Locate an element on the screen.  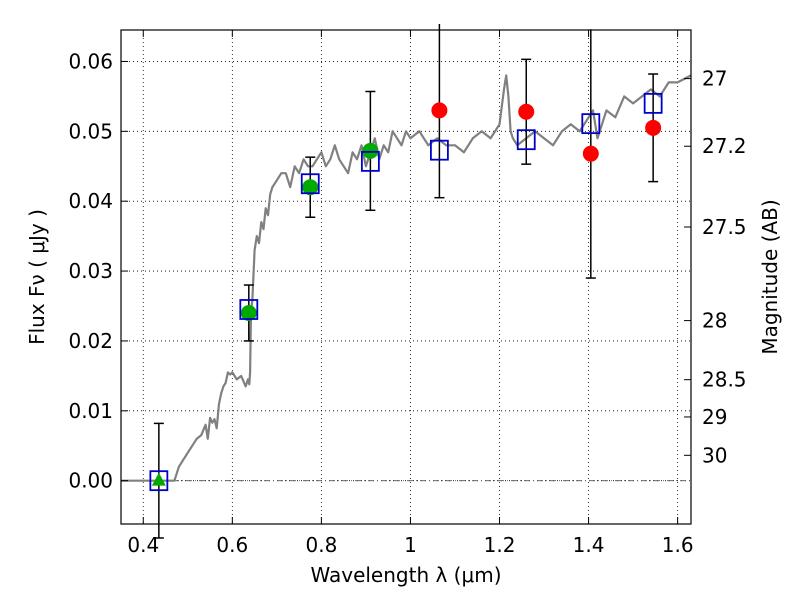
y-tick-label: 0.05 is located at coordinates (90, 131).